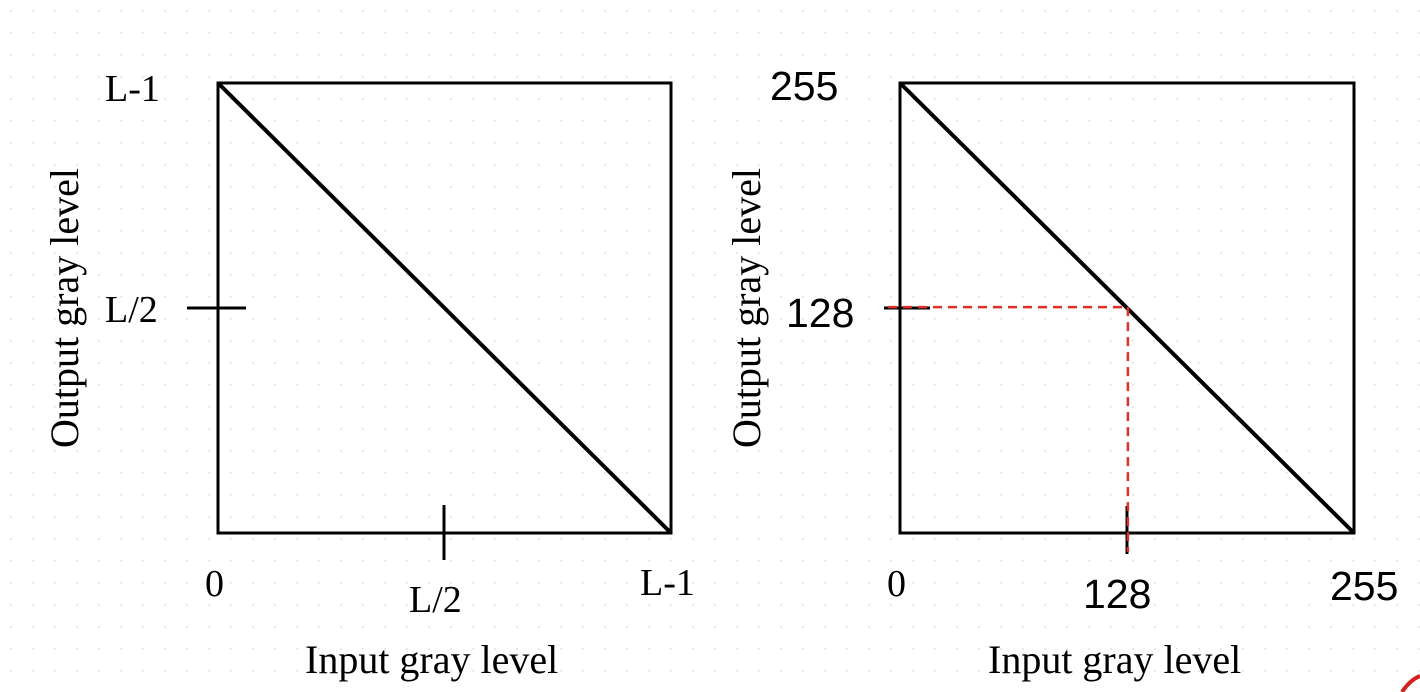  What do you see at coordinates (804, 86) in the screenshot?
I see `right-ytick-label-top: 255` at bounding box center [804, 86].